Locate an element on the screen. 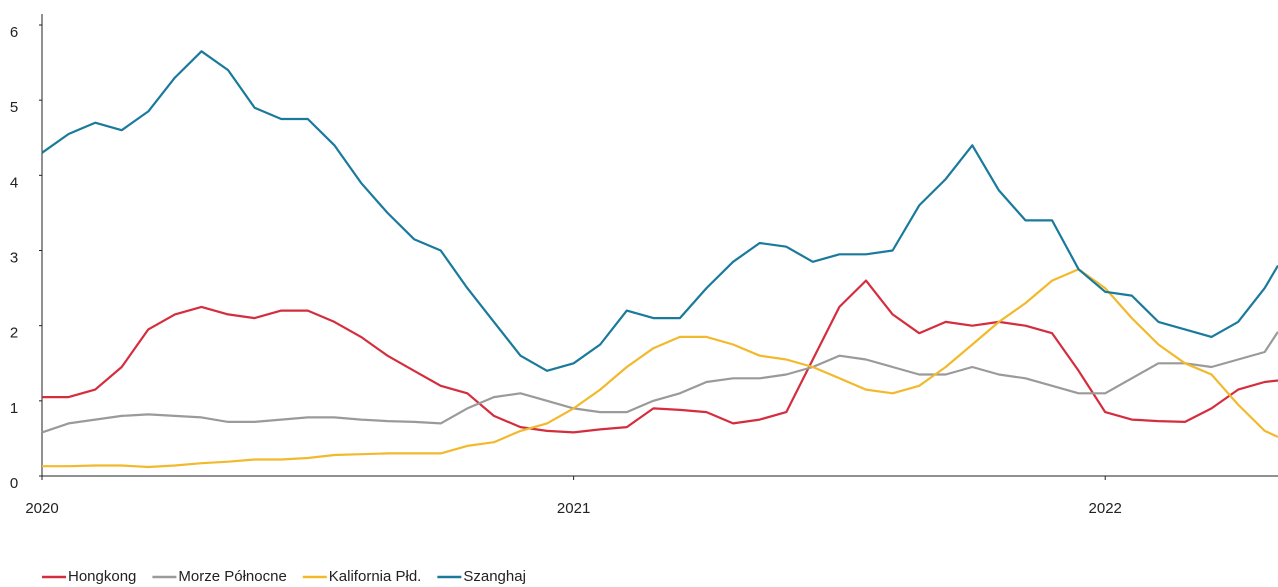 This screenshot has width=1278, height=587. legend-label: Szanghaj is located at coordinates (494, 576).